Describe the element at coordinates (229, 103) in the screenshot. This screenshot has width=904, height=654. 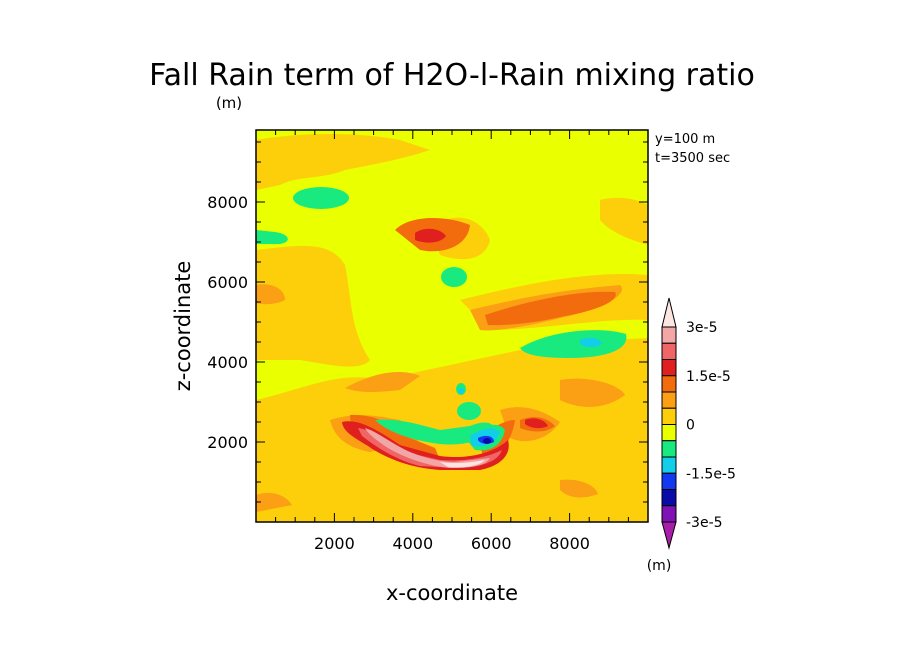
I see `title-unit: (m)` at that location.